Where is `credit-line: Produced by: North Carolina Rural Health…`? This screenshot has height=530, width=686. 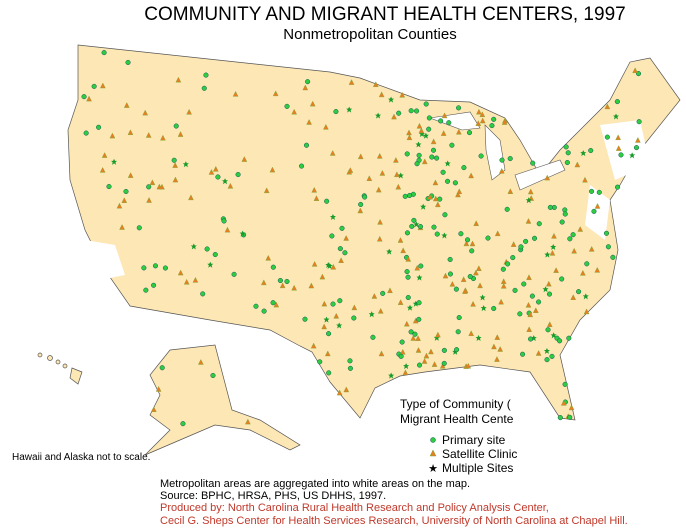 credit-line: Produced by: North Carolina Rural Health… is located at coordinates (354, 508).